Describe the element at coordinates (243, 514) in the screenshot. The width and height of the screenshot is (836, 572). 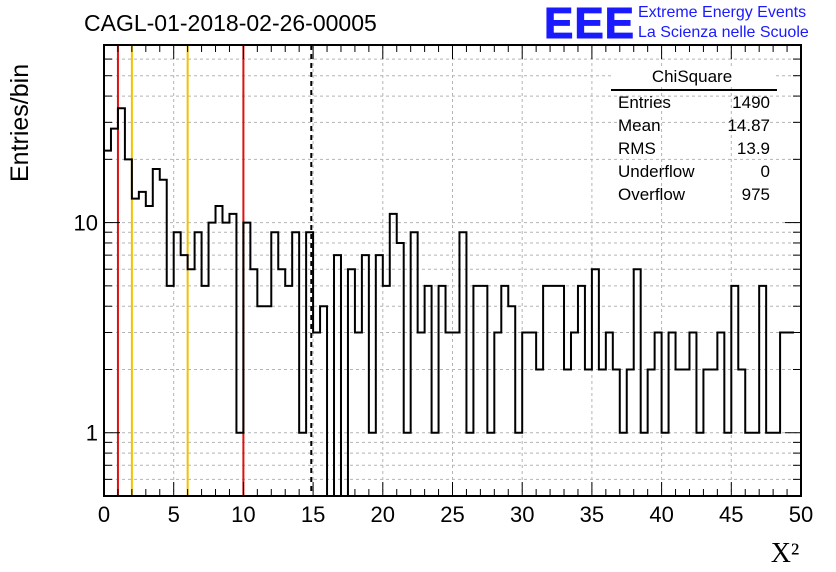
I see `x-tick-label: 10` at that location.